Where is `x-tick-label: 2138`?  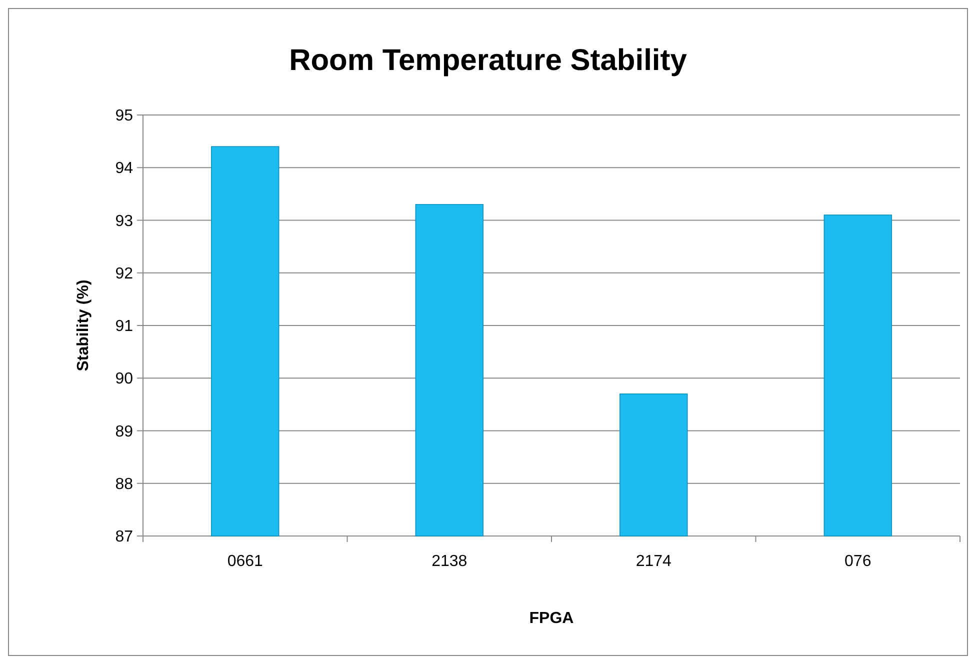 x-tick-label: 2138 is located at coordinates (450, 561).